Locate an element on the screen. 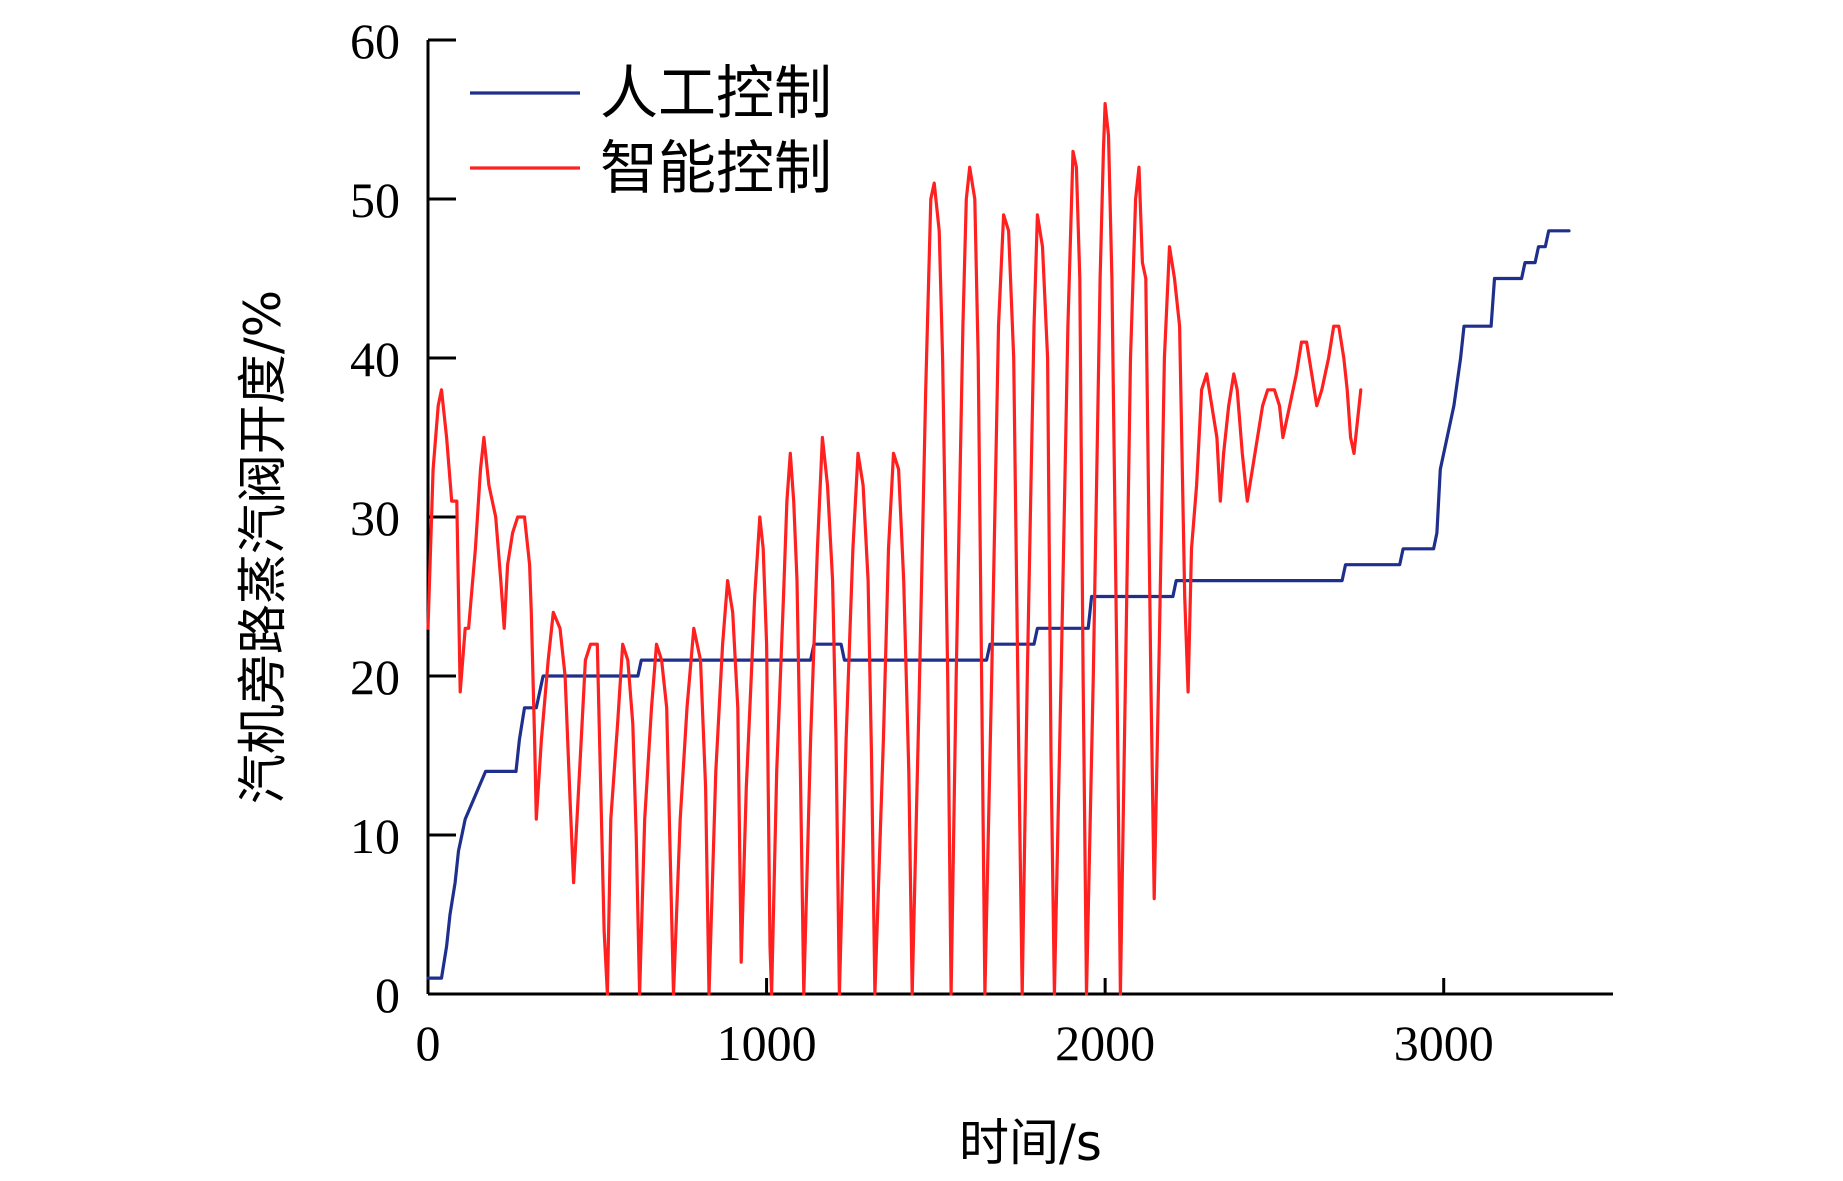 The height and width of the screenshot is (1181, 1843). legend-label-1: 人工控制 is located at coordinates (716, 93).